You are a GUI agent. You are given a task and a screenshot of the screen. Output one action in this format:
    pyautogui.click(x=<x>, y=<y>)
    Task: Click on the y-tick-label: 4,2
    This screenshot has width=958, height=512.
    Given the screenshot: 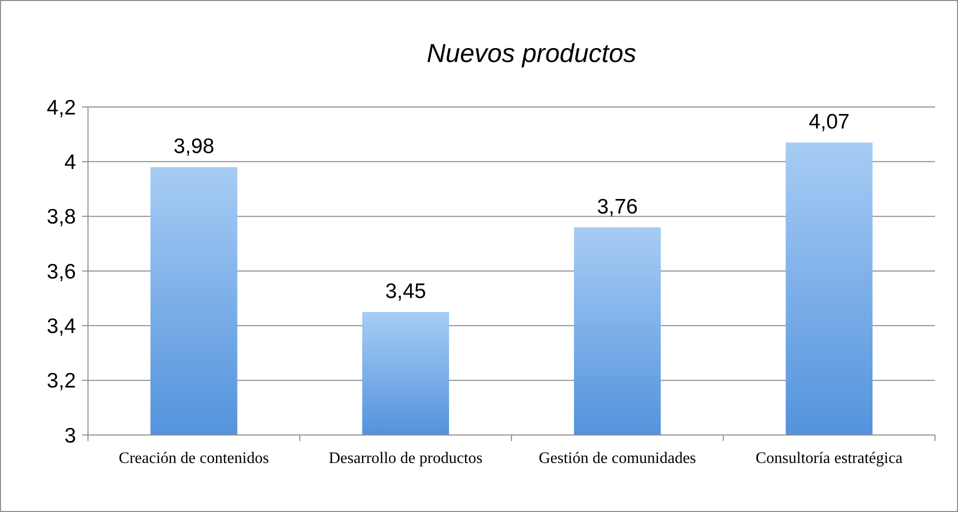 What is the action you would take?
    pyautogui.click(x=61, y=108)
    